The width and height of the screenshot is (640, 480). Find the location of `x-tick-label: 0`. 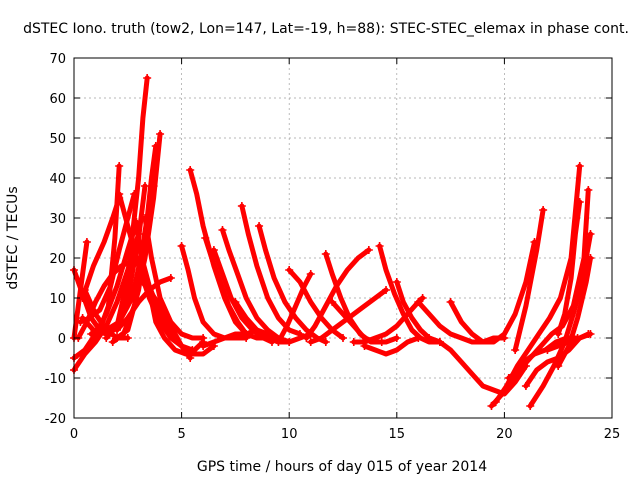

x-tick-label: 0 is located at coordinates (74, 434).